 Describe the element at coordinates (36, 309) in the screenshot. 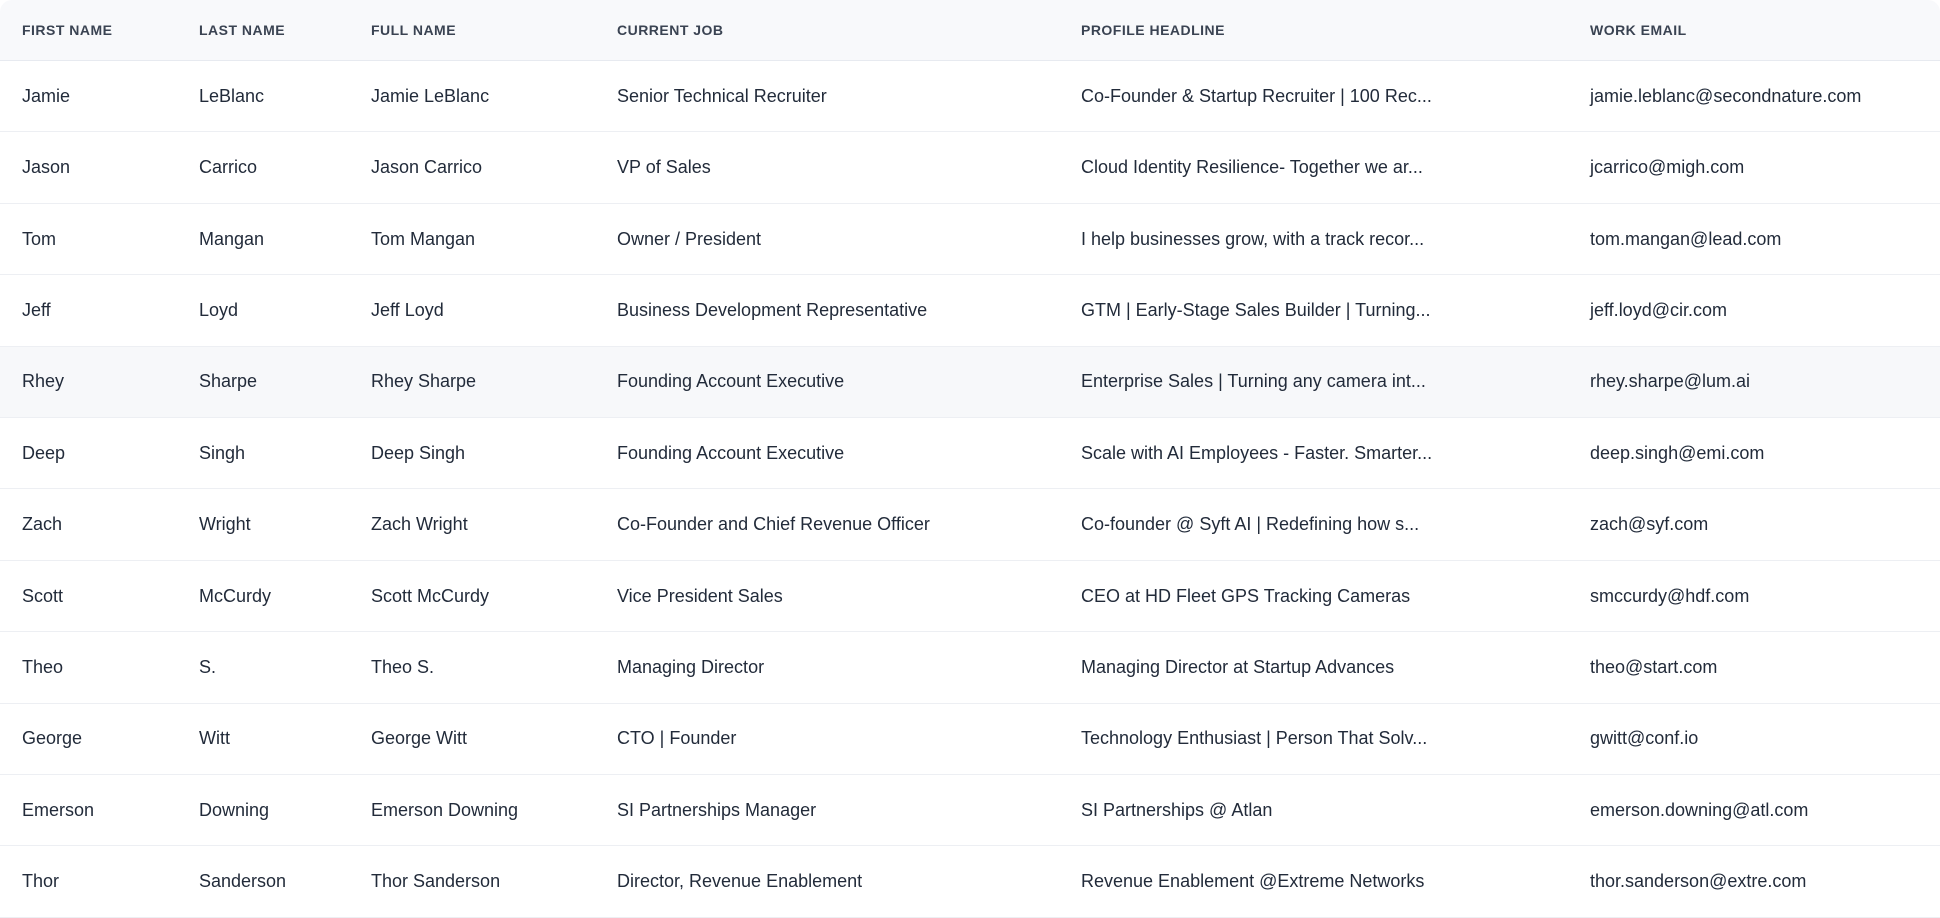

I see `cell-first-name: Jeff` at that location.